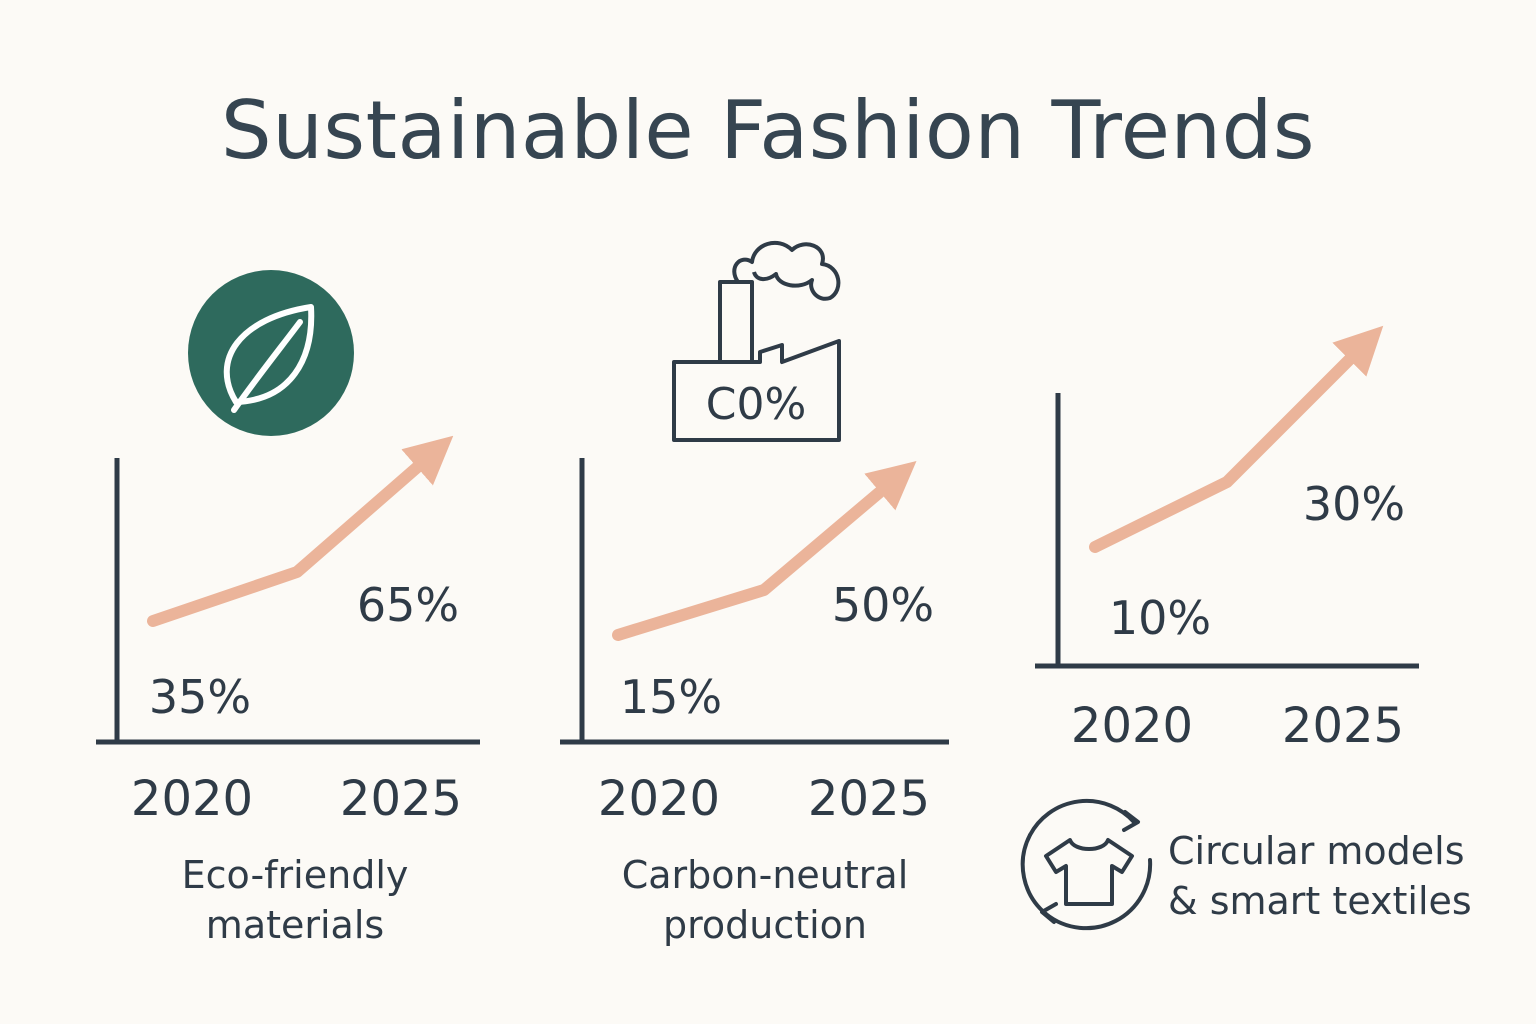 Image resolution: width=1536 pixels, height=1024 pixels. Describe the element at coordinates (1354, 504) in the screenshot. I see `chart-3-value-2025: 30%` at that location.